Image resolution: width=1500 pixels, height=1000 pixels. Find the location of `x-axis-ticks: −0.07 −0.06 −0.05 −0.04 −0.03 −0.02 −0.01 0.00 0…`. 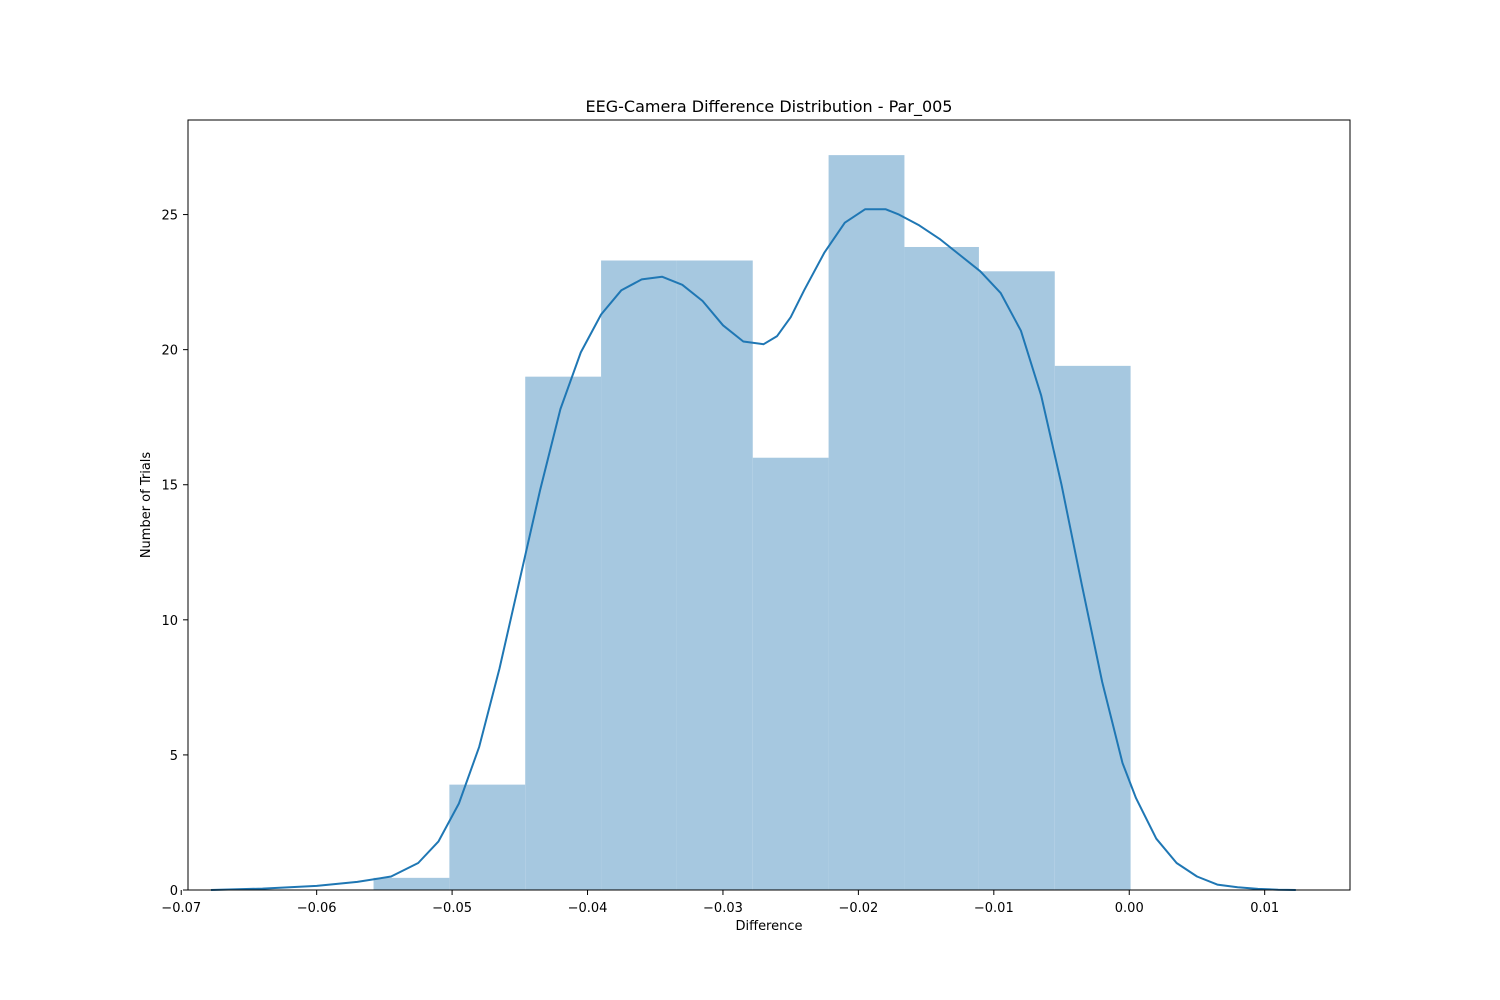

x-axis-ticks: −0.07 −0.06 −0.05 −0.04 −0.03 −0.02 −0.01 0.00 0… is located at coordinates (720, 903).